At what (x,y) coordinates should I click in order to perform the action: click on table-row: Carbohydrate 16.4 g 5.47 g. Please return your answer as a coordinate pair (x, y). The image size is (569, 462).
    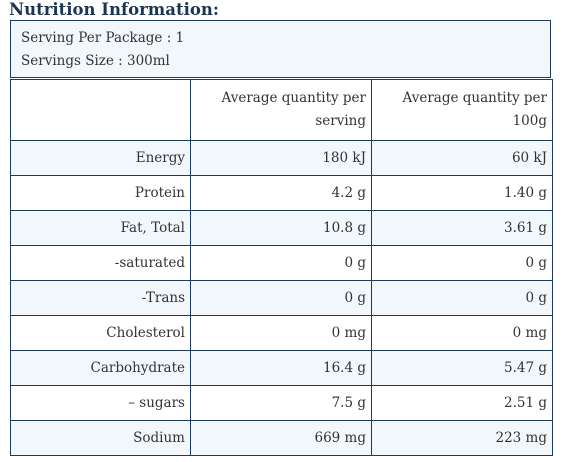
    Looking at the image, I should click on (281, 368).